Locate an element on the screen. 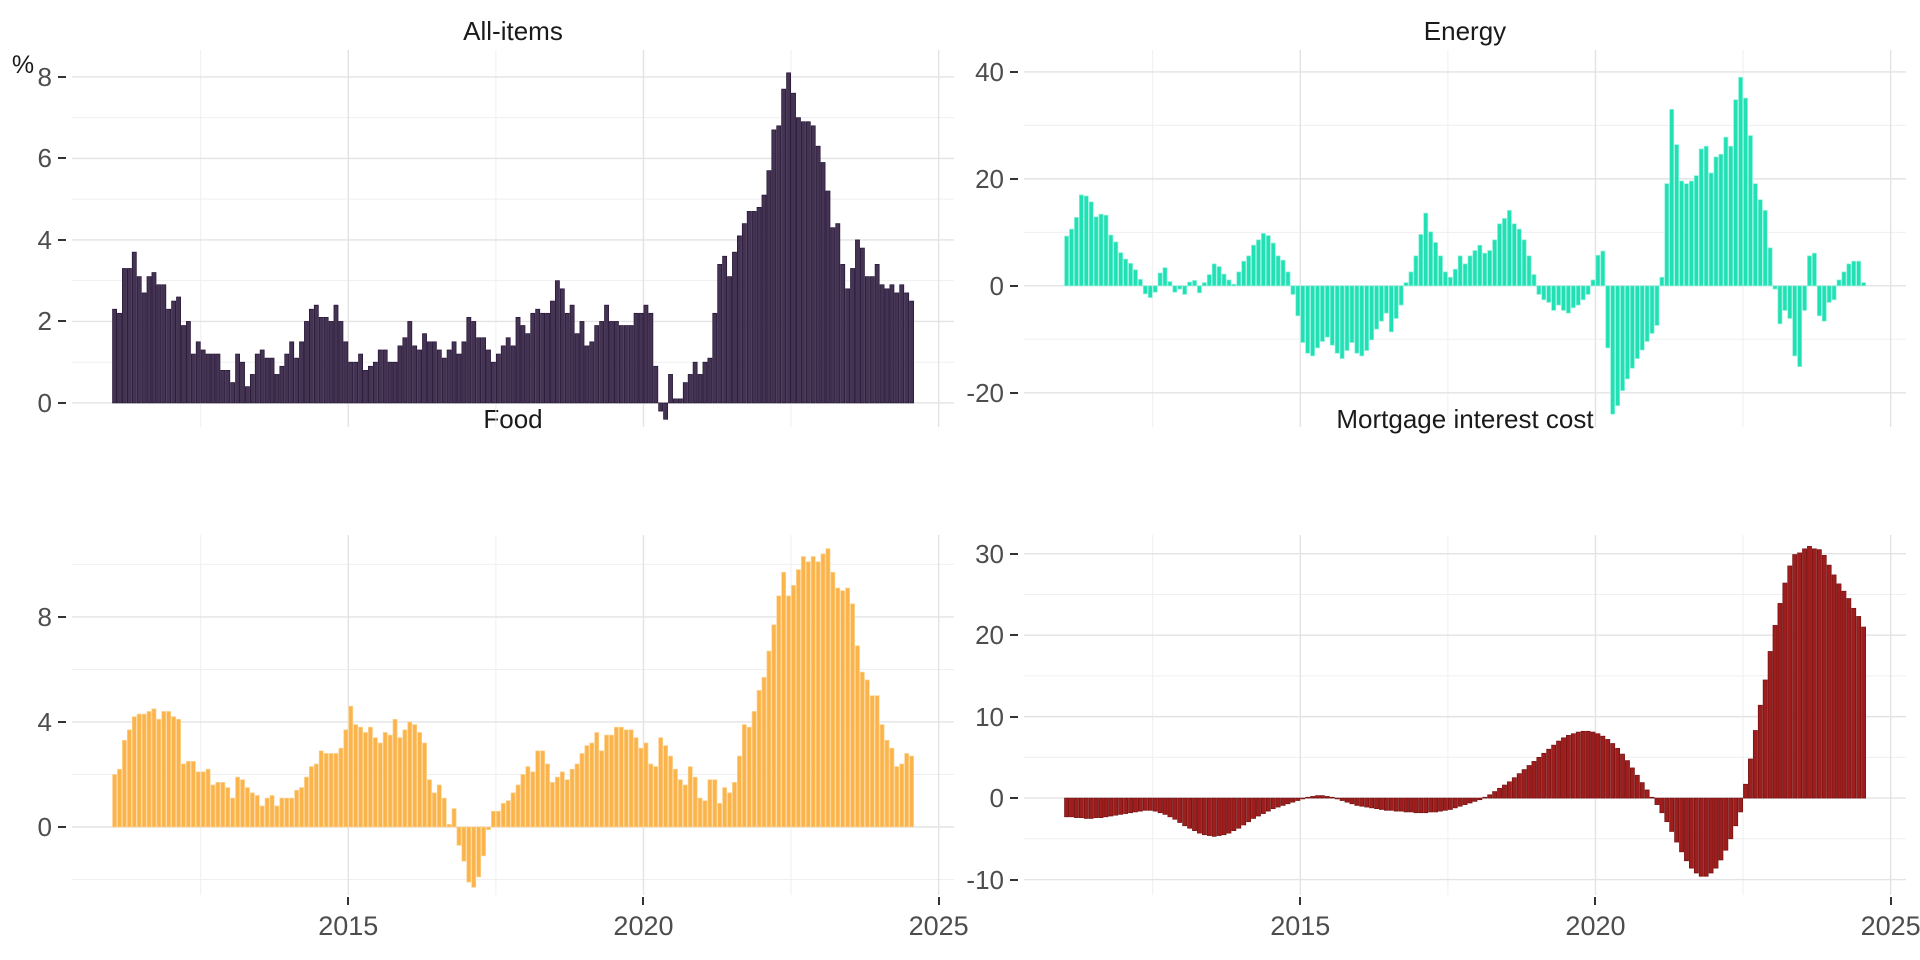  y-tick-label: 20 is located at coordinates (989, 635).